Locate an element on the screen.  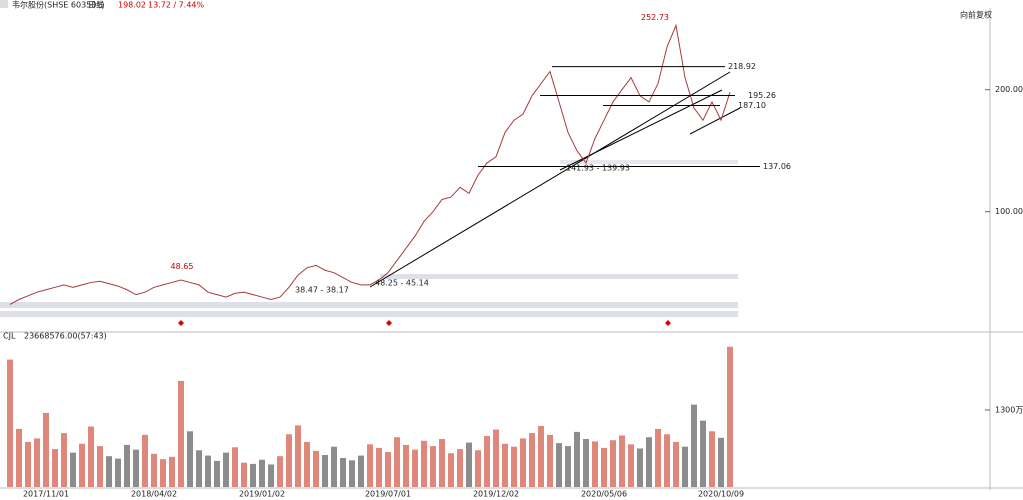
price-annotation: 48.65 is located at coordinates (182, 266).